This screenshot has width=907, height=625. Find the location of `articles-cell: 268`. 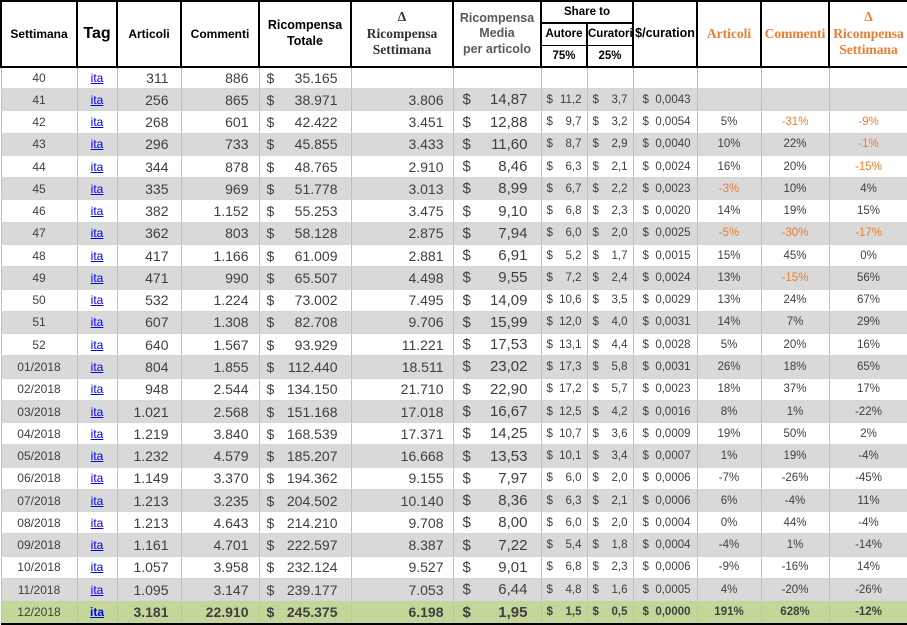

articles-cell: 268 is located at coordinates (149, 122).